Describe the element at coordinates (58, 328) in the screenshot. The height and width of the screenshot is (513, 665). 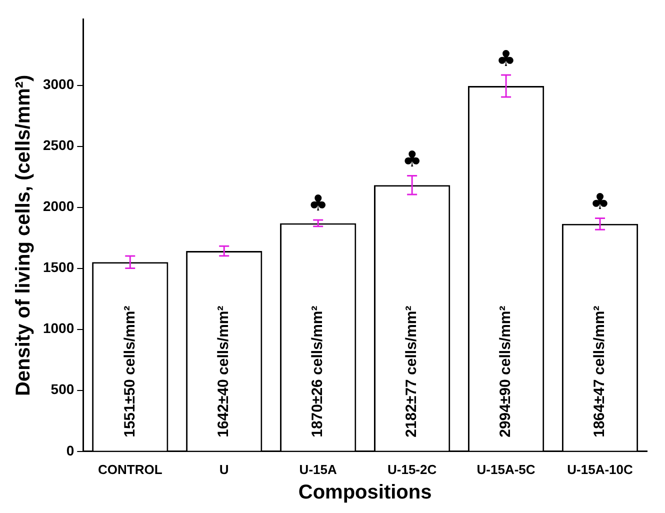
I see `y-tick-label: 1000` at that location.